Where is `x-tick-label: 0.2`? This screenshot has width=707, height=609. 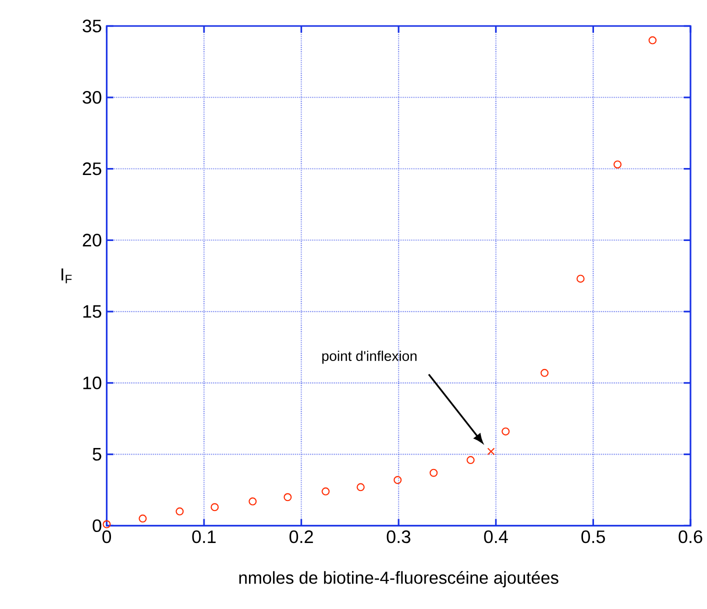 x-tick-label: 0.2 is located at coordinates (301, 537).